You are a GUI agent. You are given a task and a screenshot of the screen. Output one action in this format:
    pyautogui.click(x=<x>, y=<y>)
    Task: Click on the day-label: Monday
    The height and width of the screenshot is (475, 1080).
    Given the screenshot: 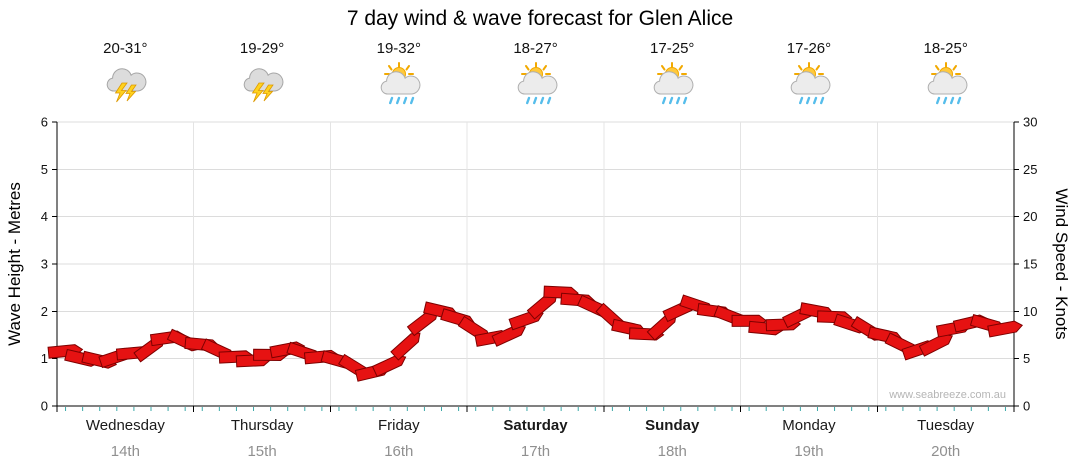 What is the action you would take?
    pyautogui.click(x=809, y=425)
    